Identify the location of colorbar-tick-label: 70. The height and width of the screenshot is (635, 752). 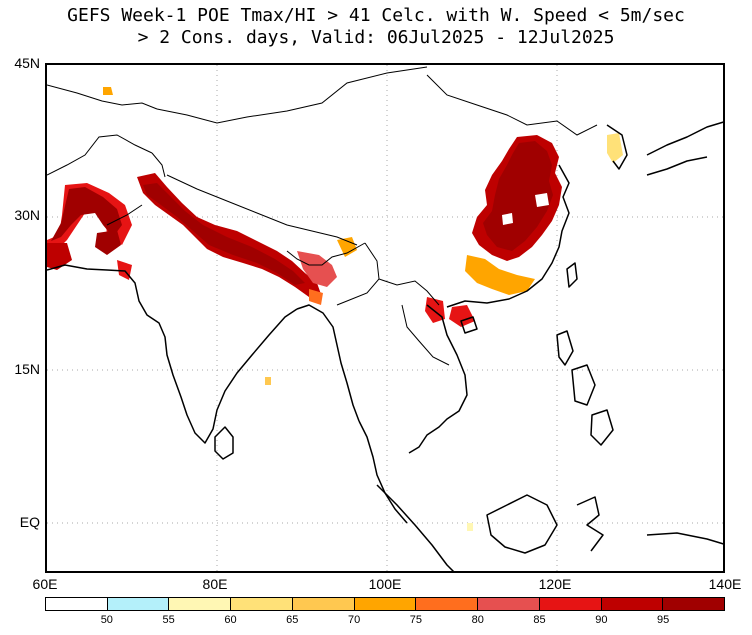
(354, 620).